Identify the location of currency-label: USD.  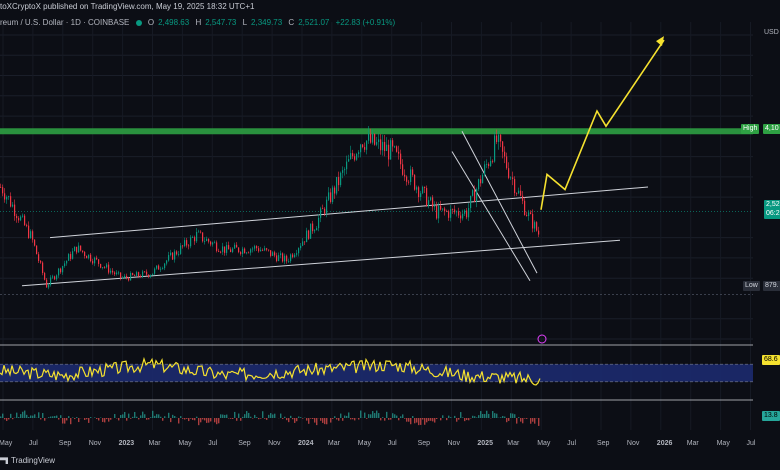
(771, 33).